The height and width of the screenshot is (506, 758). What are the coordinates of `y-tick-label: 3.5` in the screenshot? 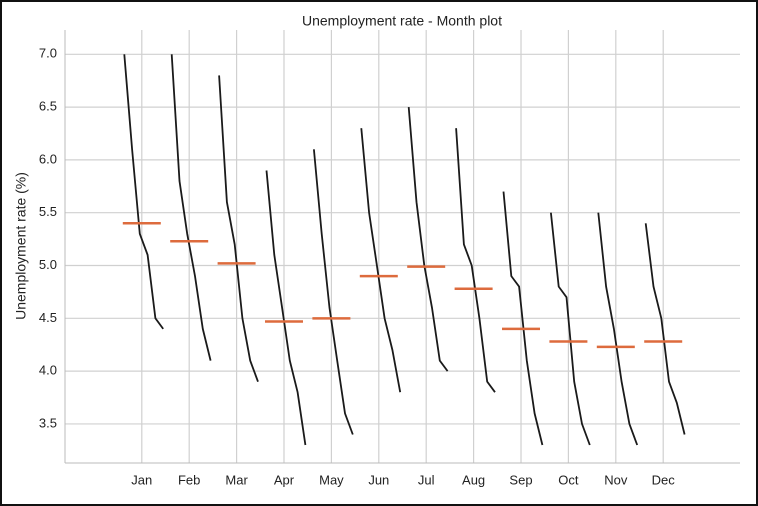 It's located at (48, 422).